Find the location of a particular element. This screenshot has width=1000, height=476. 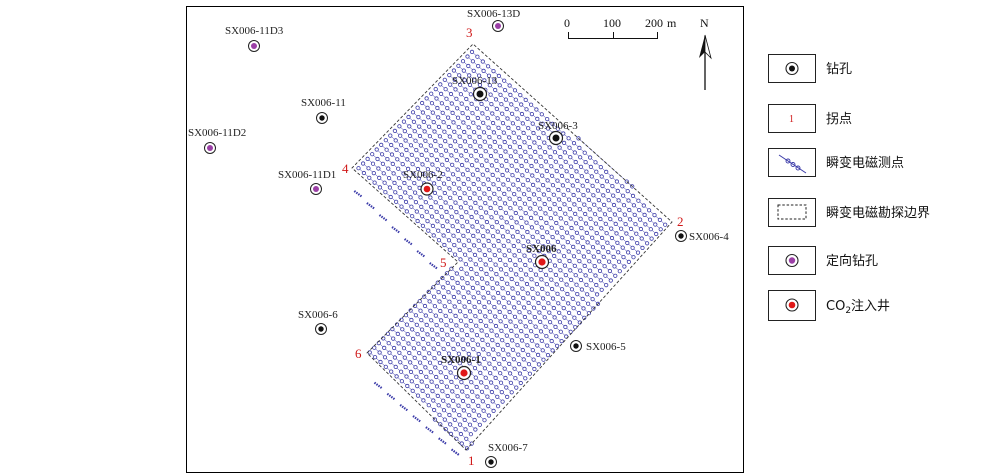

inflection-point-5: 5 is located at coordinates (443, 262).